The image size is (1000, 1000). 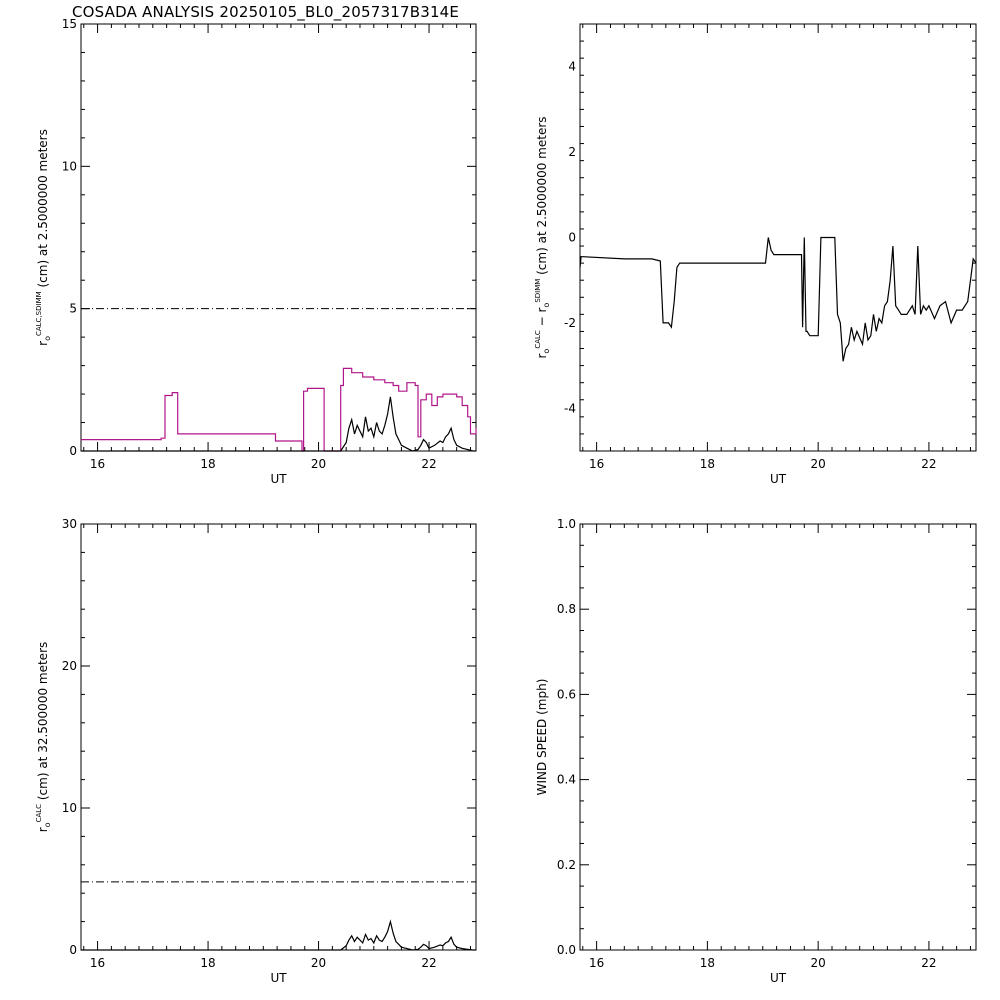 I want to click on y-axis-label: WIND SPEED (mph), so click(x=542, y=737).